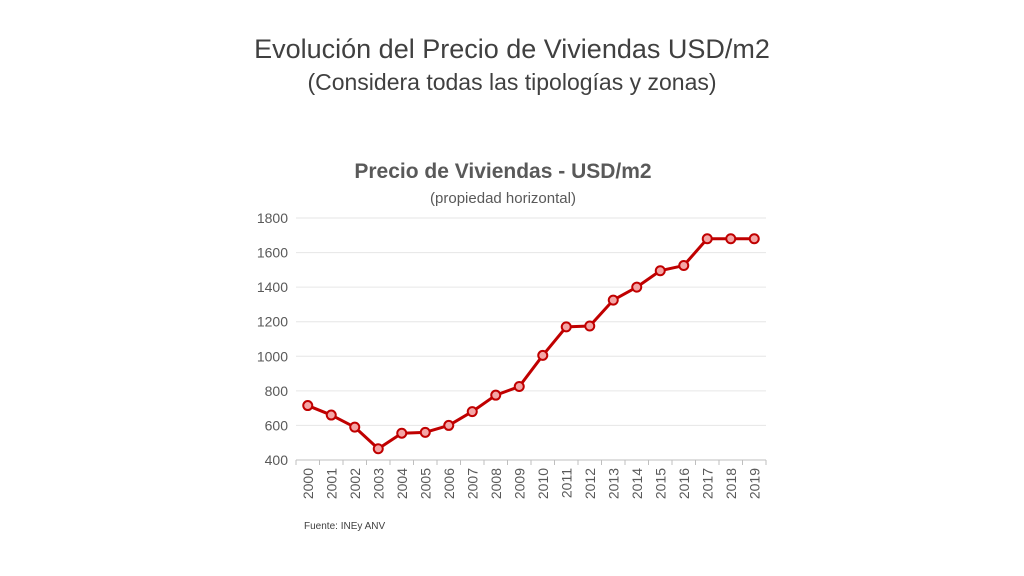  Describe the element at coordinates (272, 339) in the screenshot. I see `y-axis-ticks: 400 600 800 1000 1200 1400 1600 1800` at that location.